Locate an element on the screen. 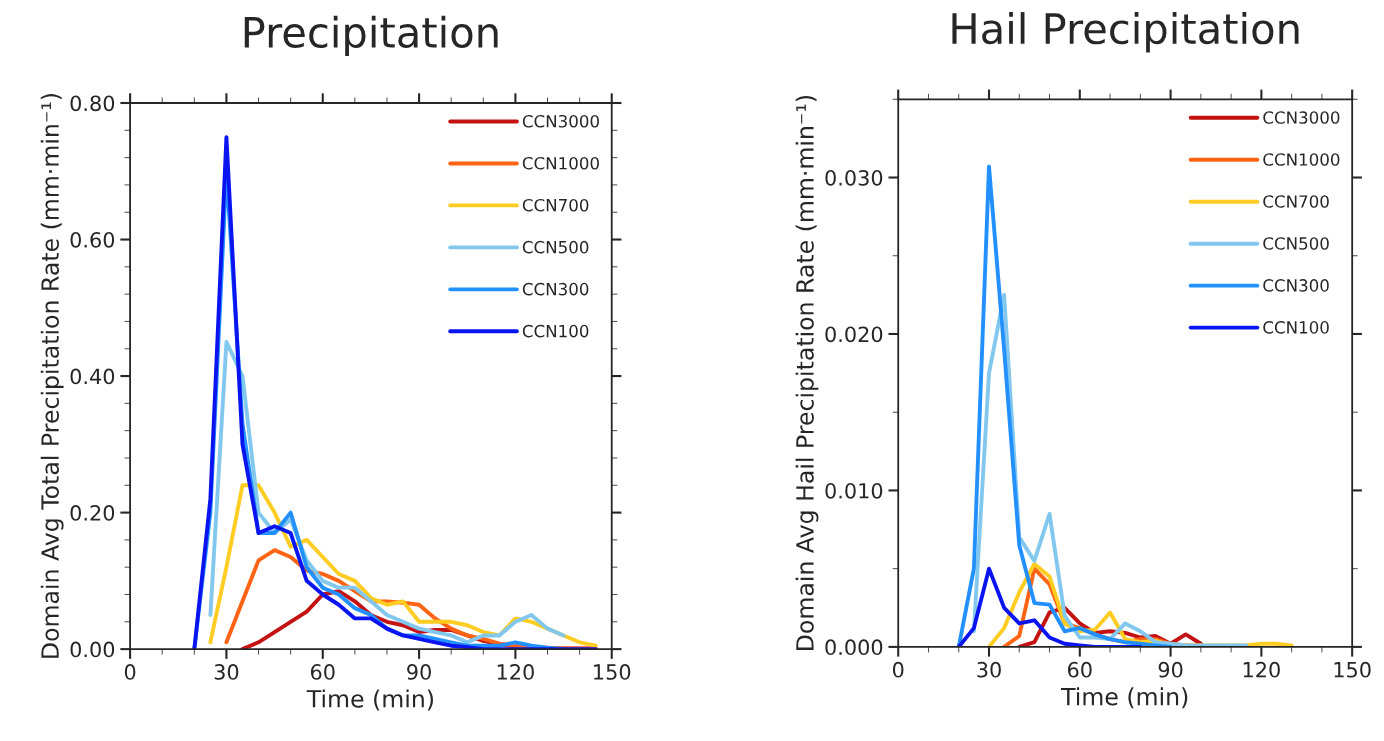  y-tick-label: 0.60 is located at coordinates (92, 239).